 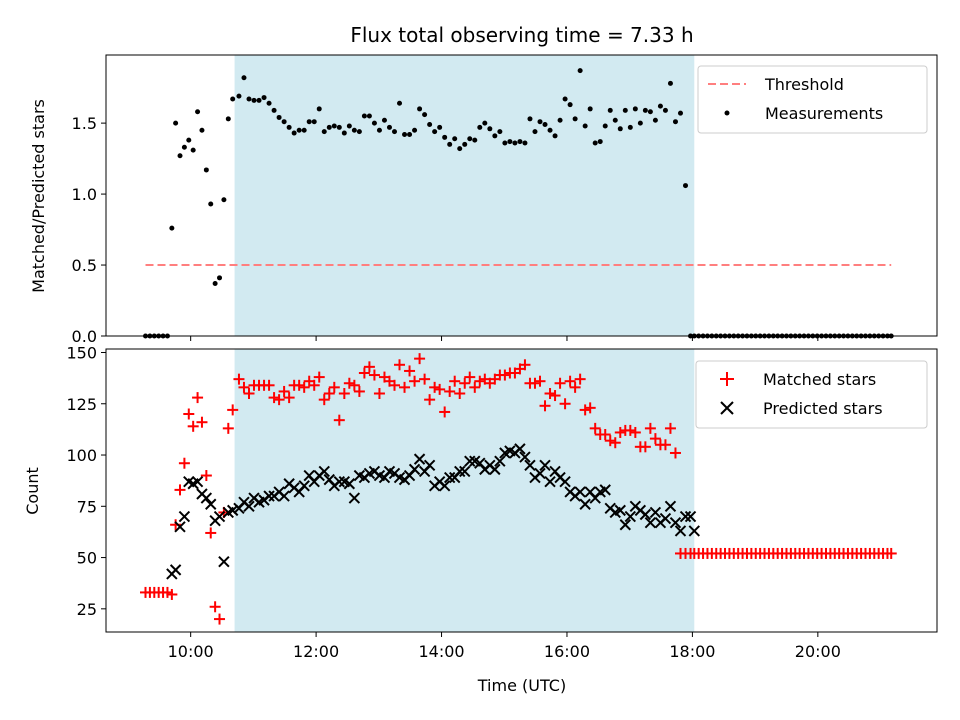 What do you see at coordinates (567, 651) in the screenshot?
I see `x-tick-label: 16:00` at bounding box center [567, 651].